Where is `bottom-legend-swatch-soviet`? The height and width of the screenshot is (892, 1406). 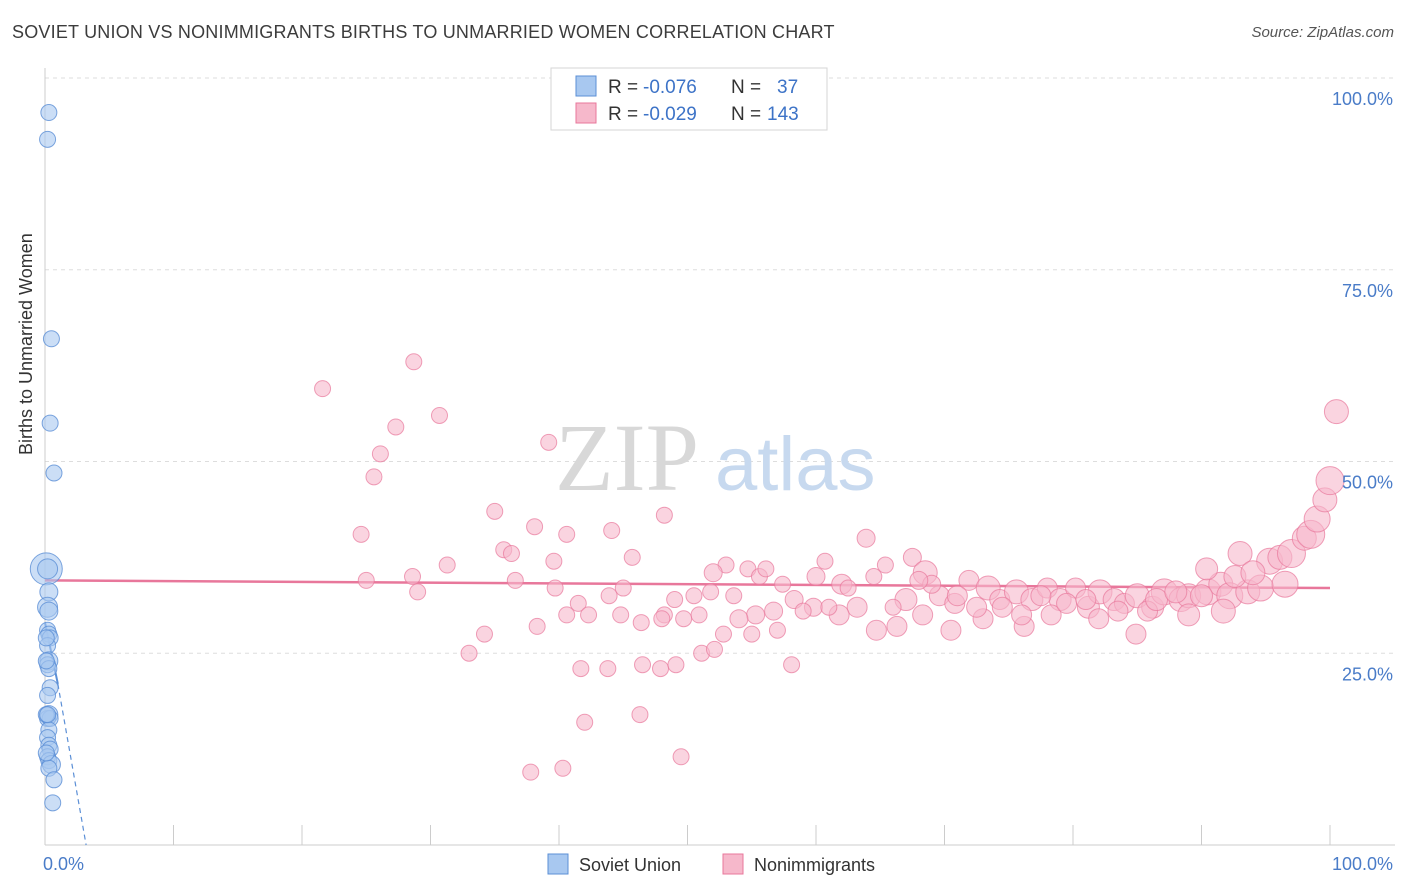
bottom-legend-swatch-soviet is located at coordinates (558, 864).